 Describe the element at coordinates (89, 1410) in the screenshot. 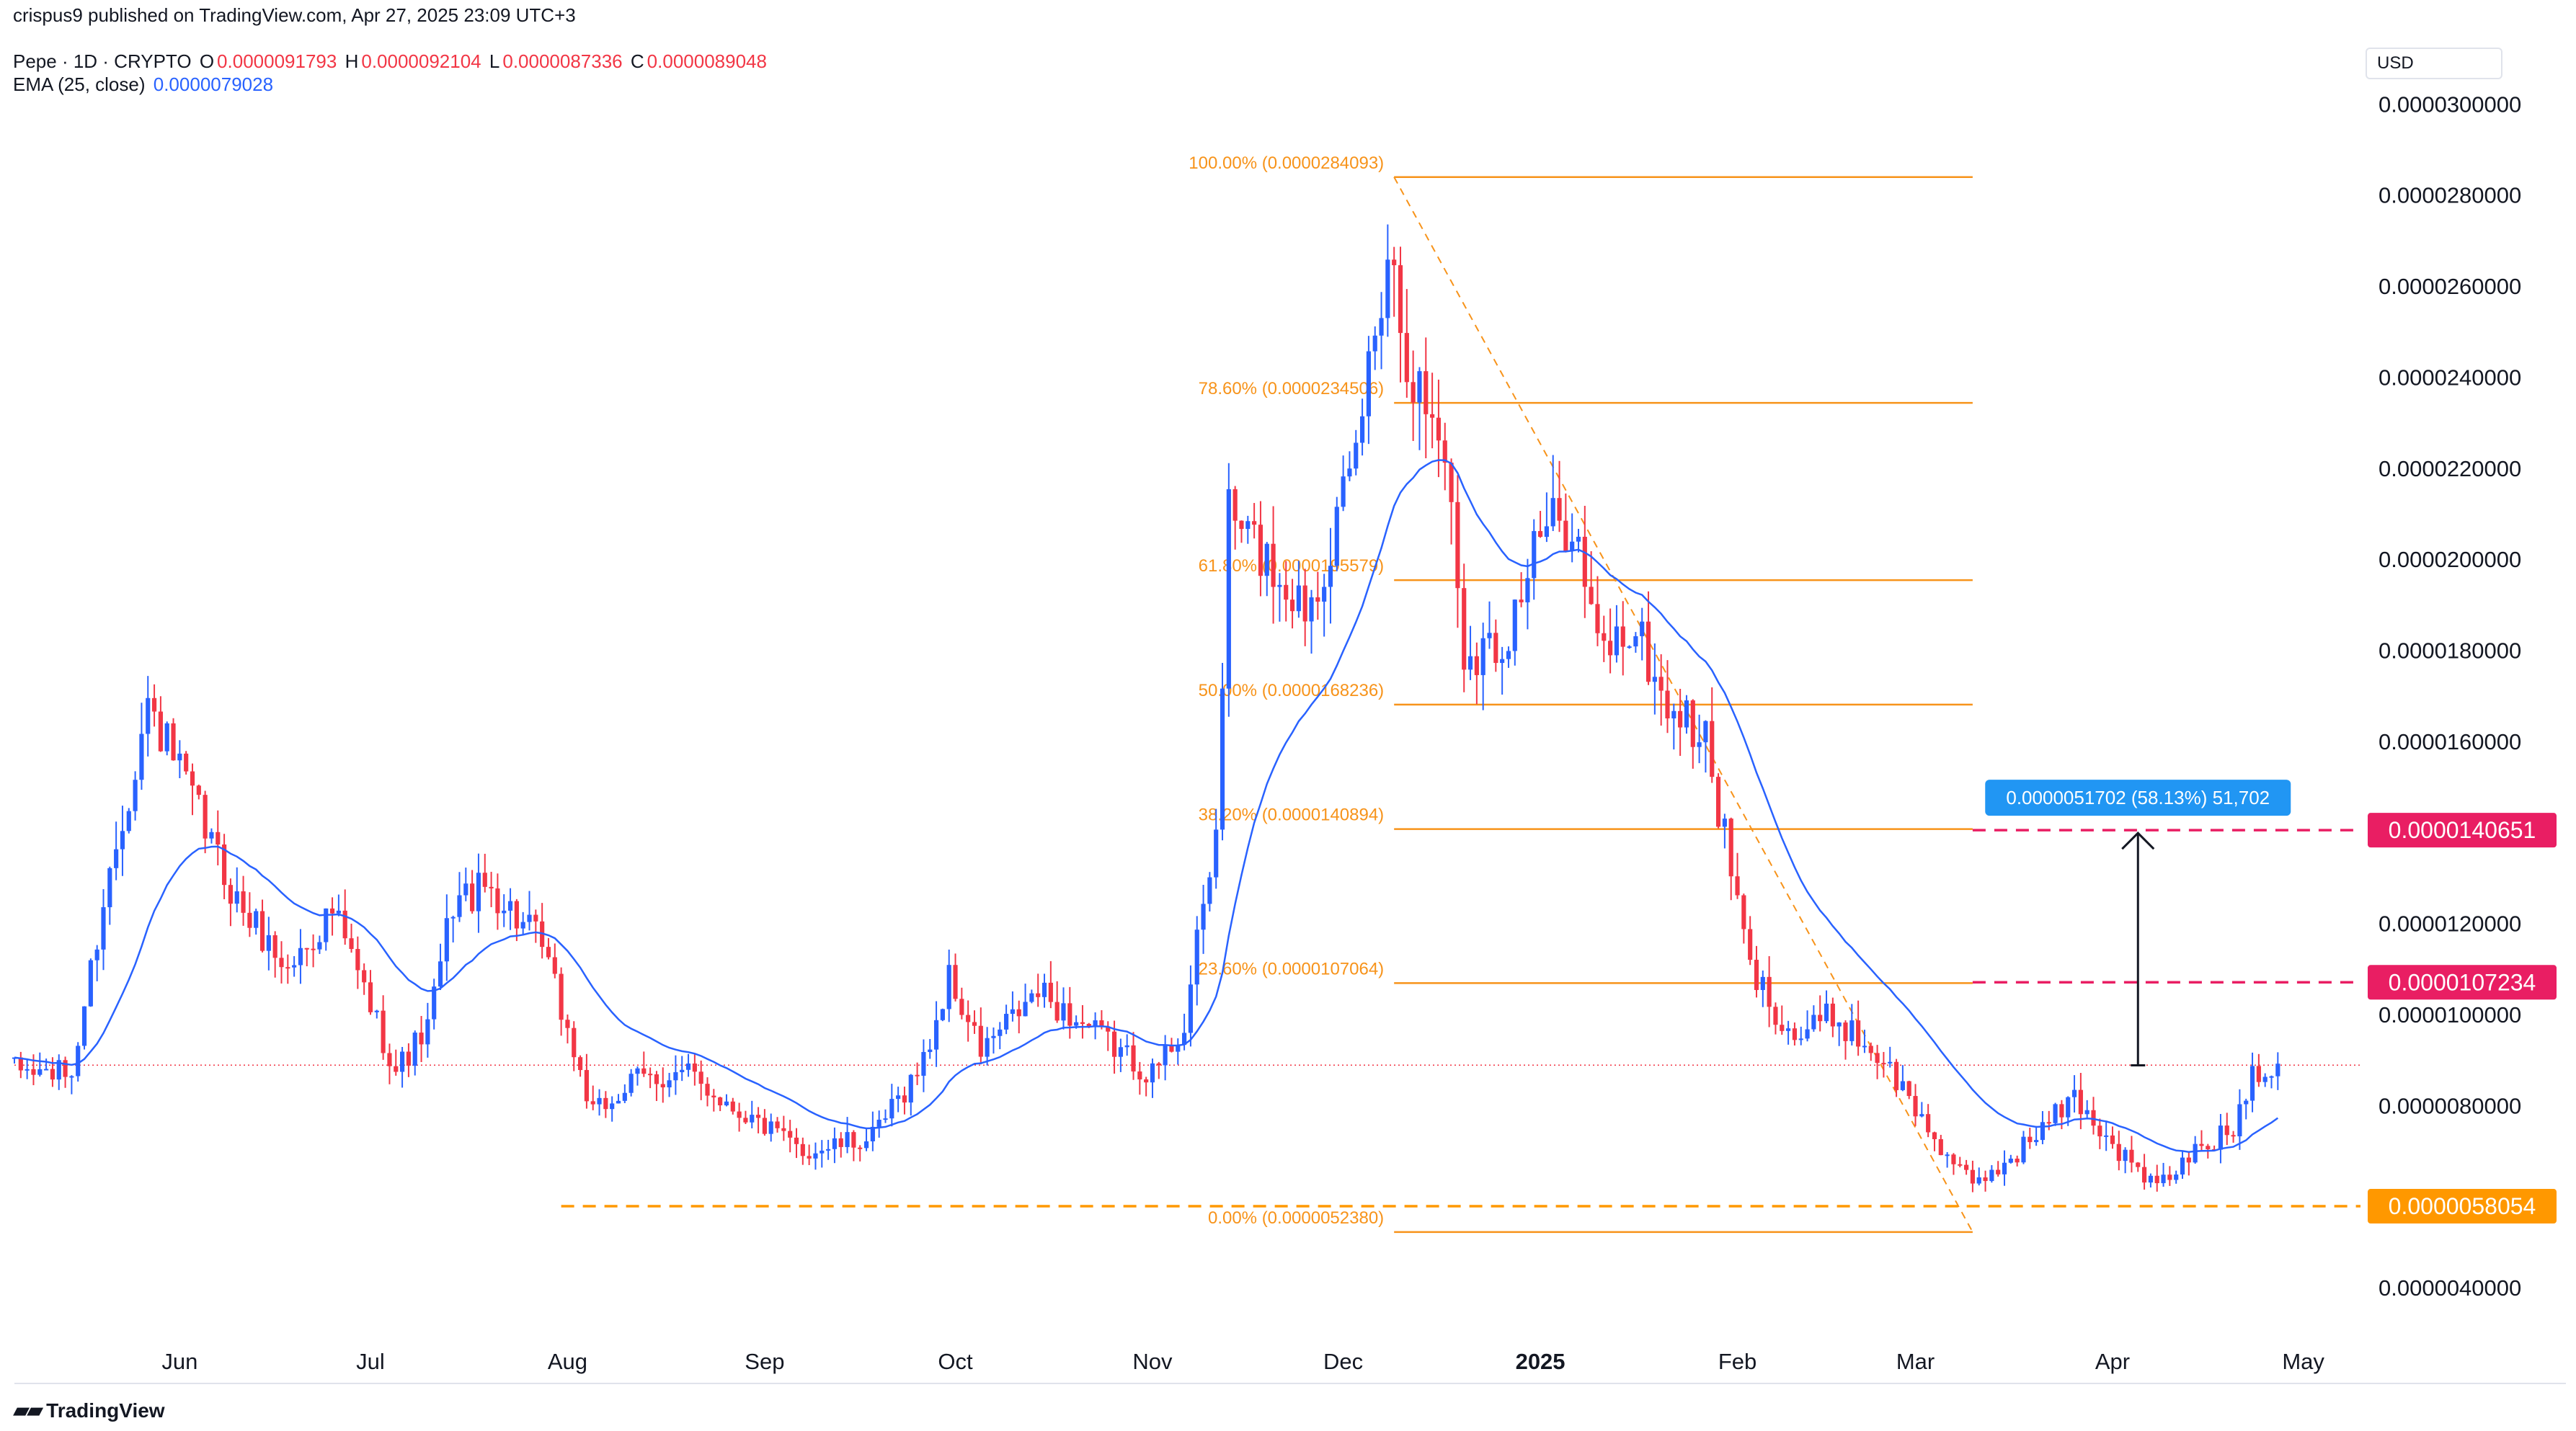

I see `tradingview-logo: ▰▰ TradingView` at that location.